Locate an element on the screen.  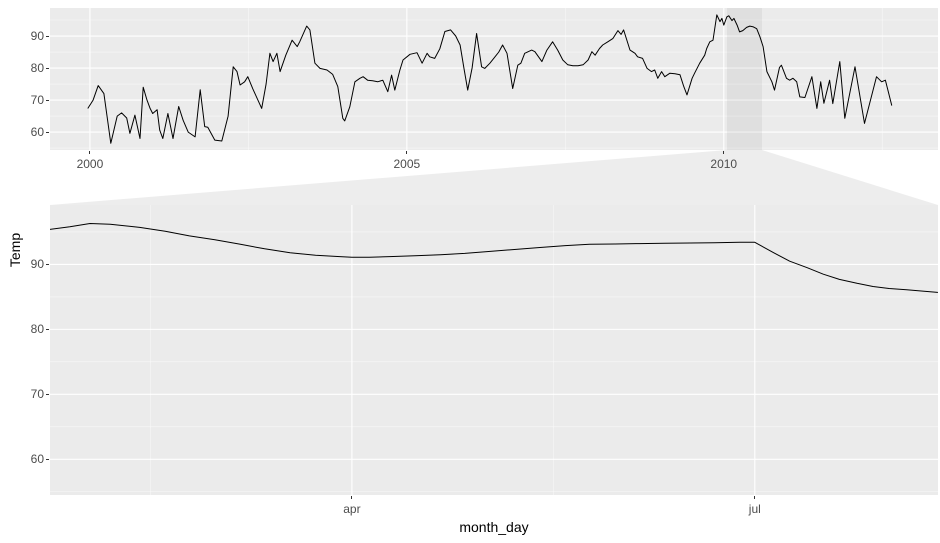
y-axis-title: Temp is located at coordinates (15, 250).